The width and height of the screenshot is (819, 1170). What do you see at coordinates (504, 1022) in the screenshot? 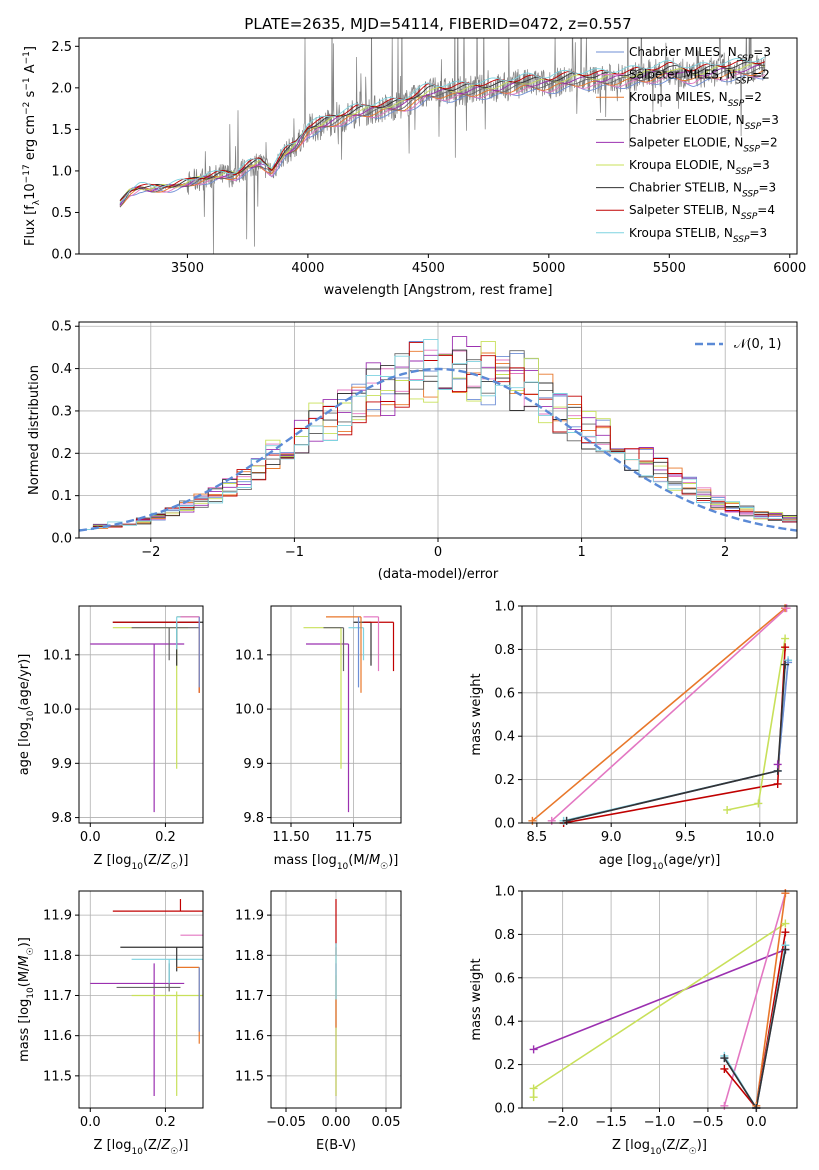
I see `y-tick-label: 0.4` at bounding box center [504, 1022].